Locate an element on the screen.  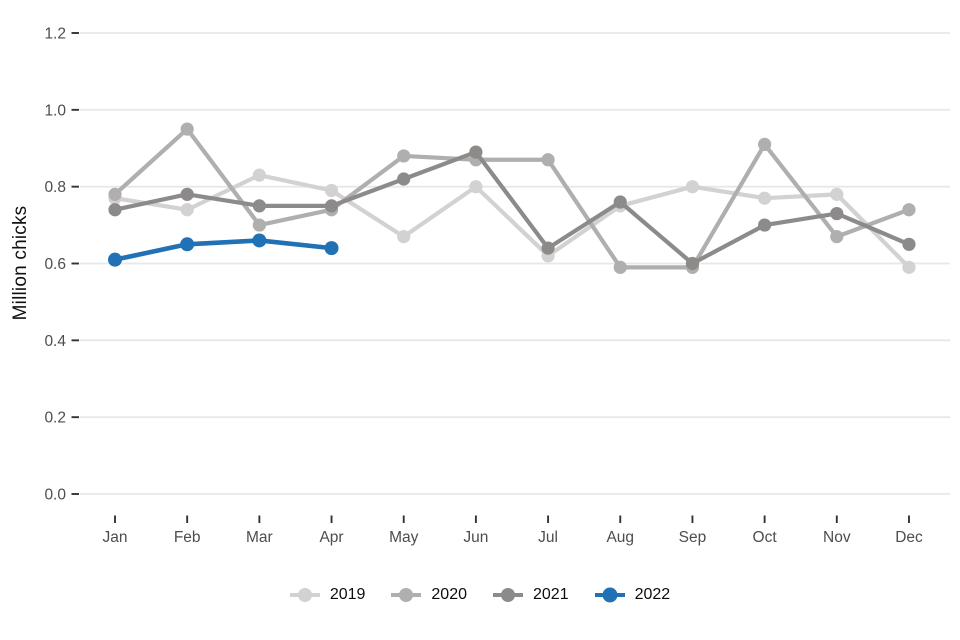
data-point-2019-apr is located at coordinates (331, 190).